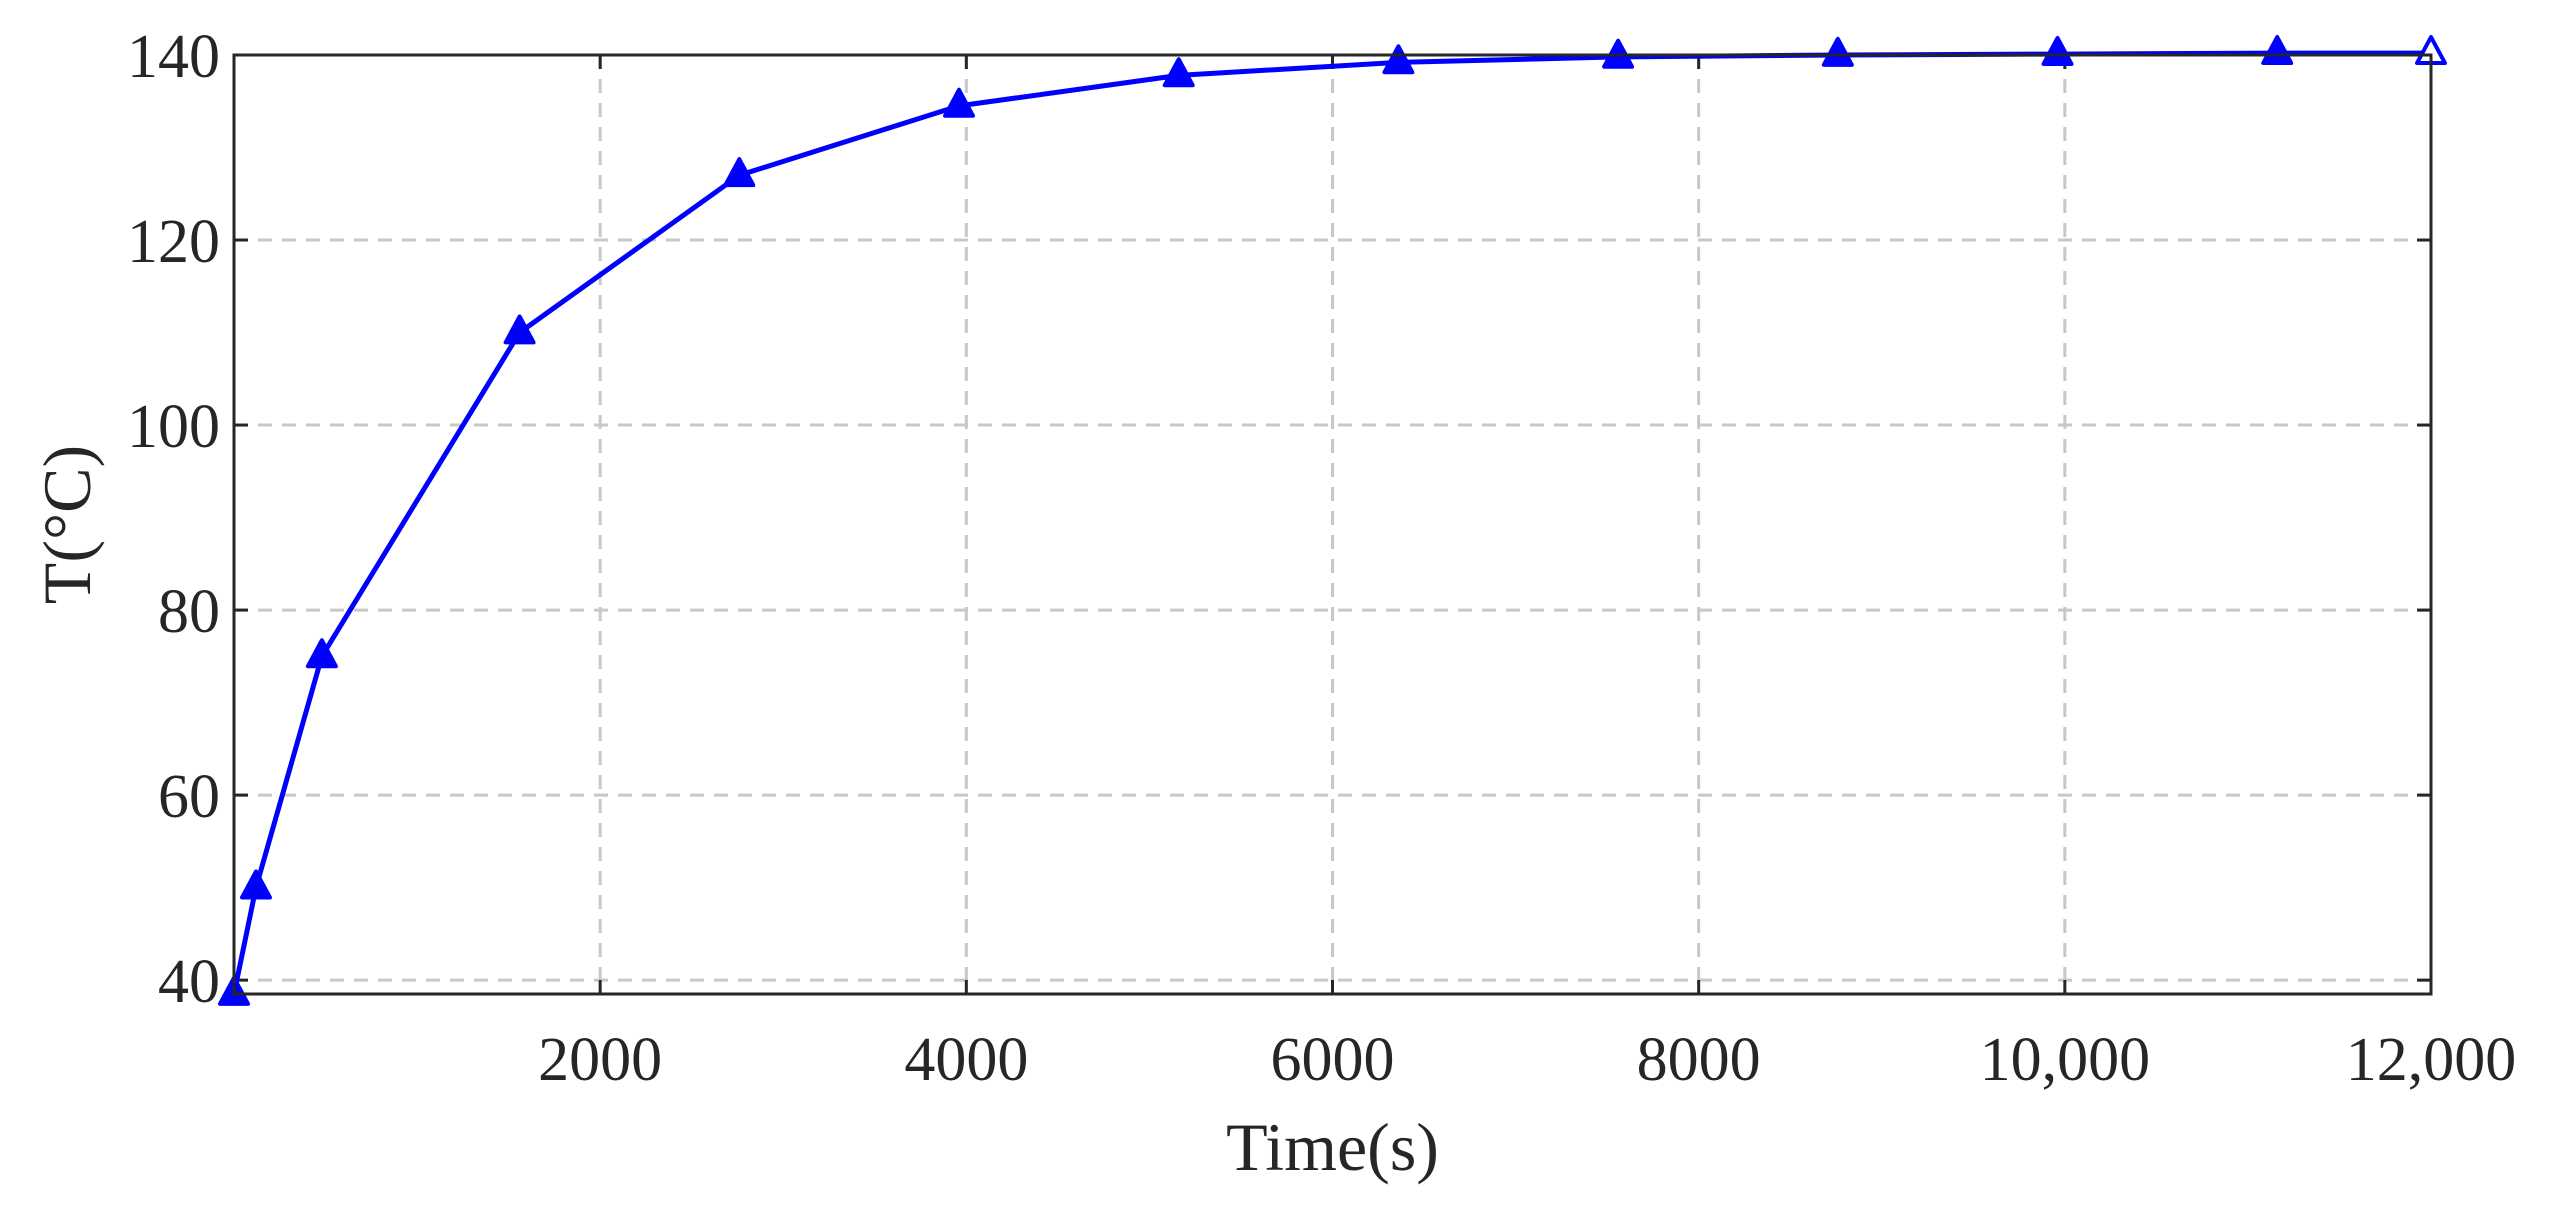  I want to click on x-tick-label: 4000, so click(966, 1060).